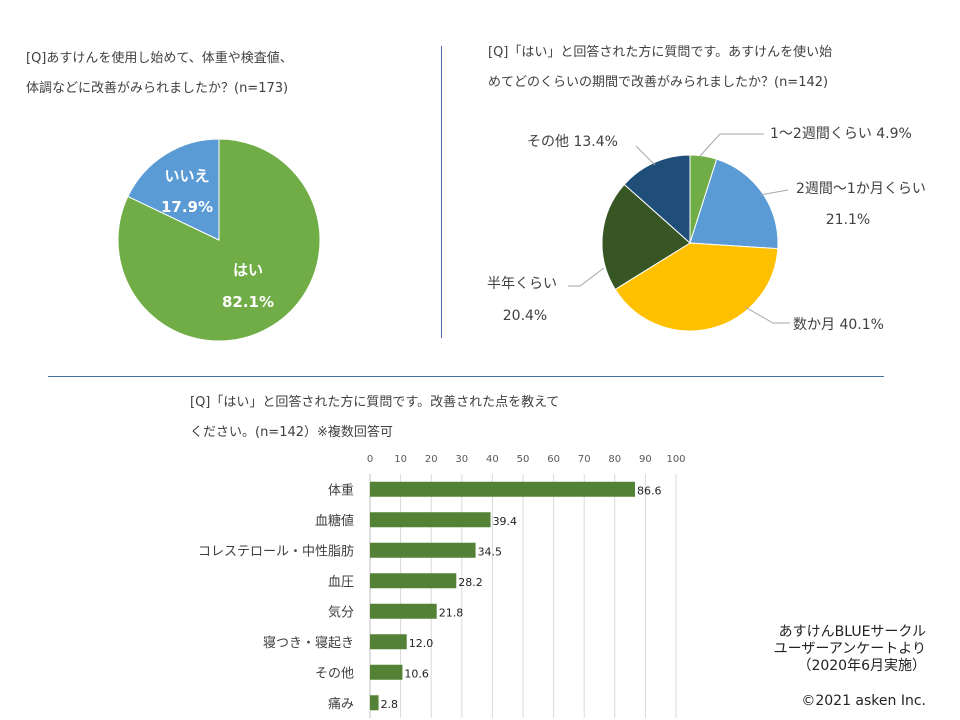  I want to click on question-2-line2: めてどのくらいの期間で改善がみられましたか？(n=142), so click(658, 82).